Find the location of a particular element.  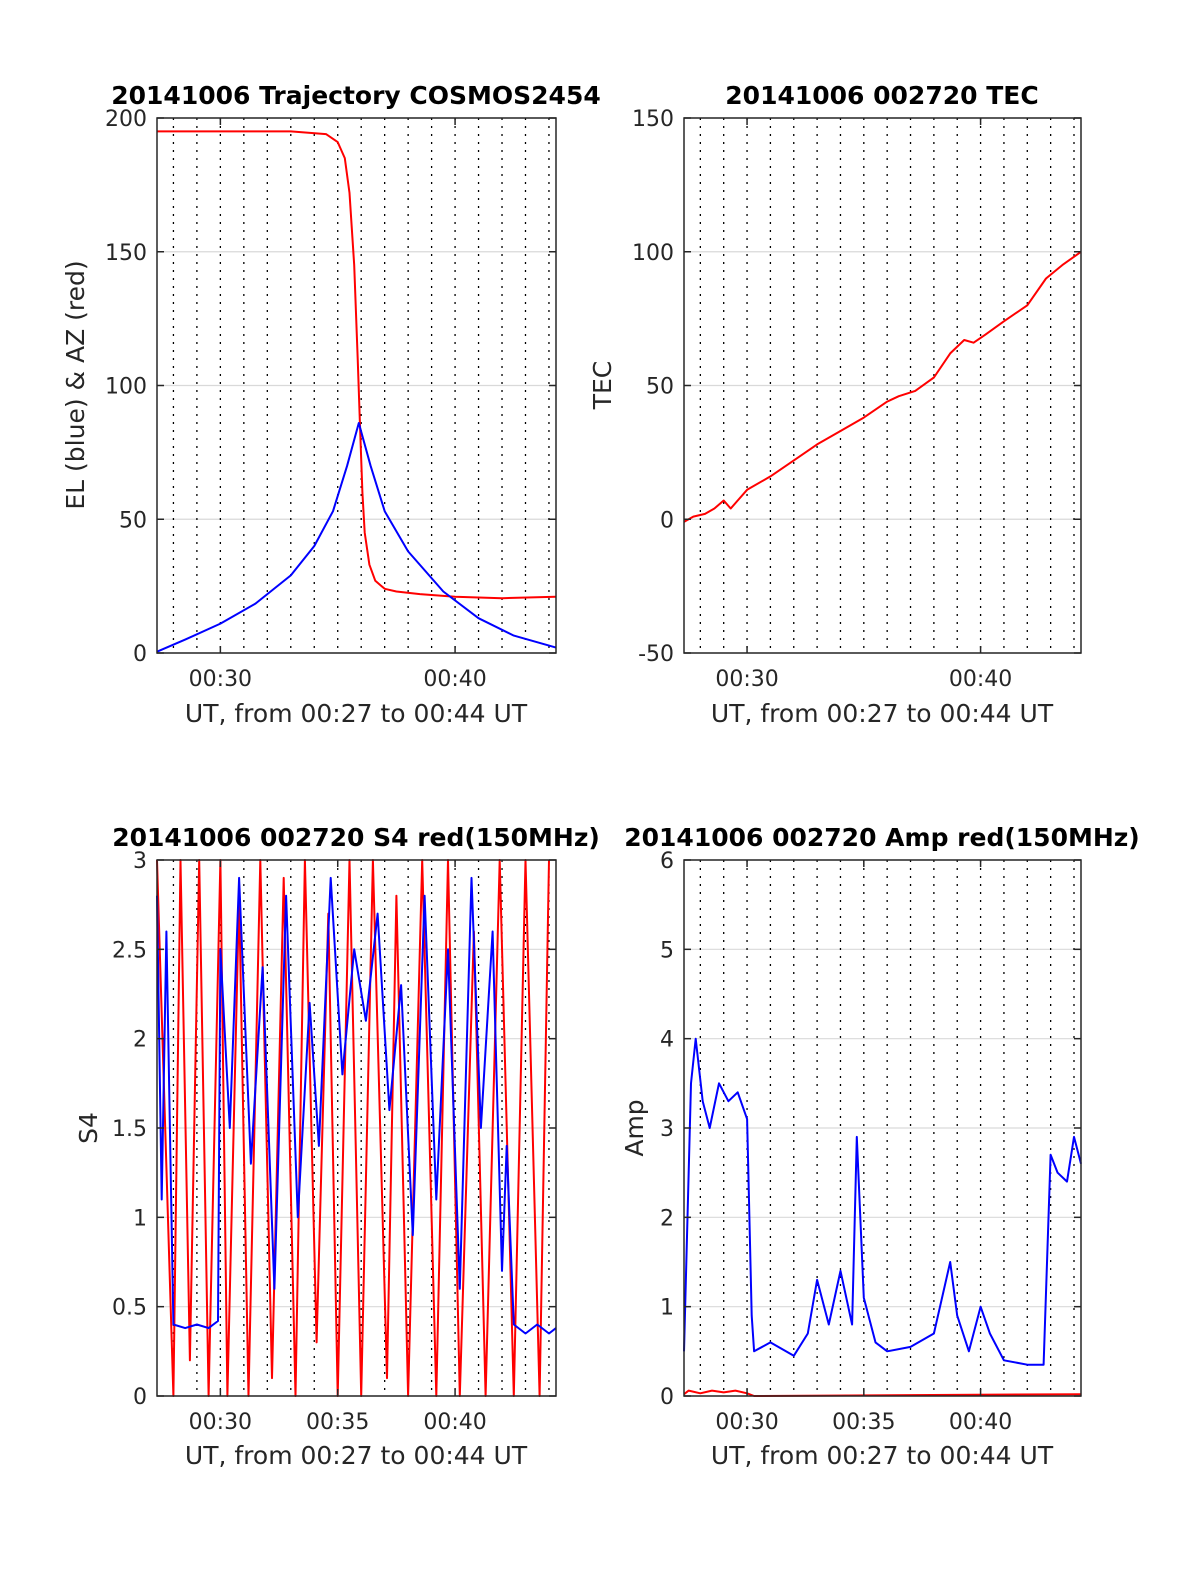

y-tick-label: 2.5 is located at coordinates (129, 950).